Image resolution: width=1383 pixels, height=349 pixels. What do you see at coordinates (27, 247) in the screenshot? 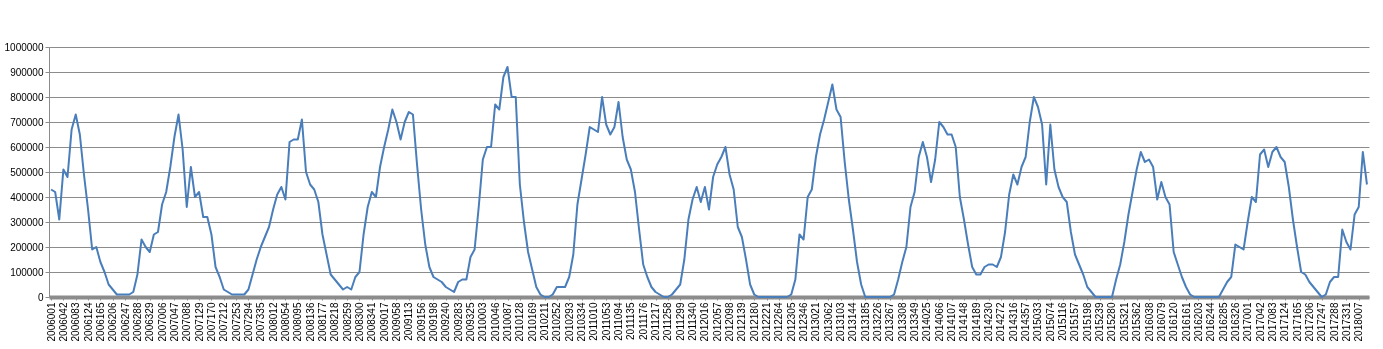
I see `y-tick-label: 200000` at bounding box center [27, 247].